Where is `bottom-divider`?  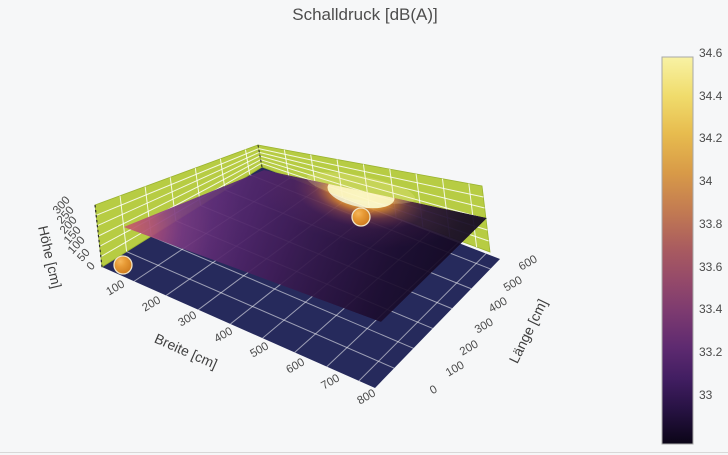 bottom-divider is located at coordinates (364, 452).